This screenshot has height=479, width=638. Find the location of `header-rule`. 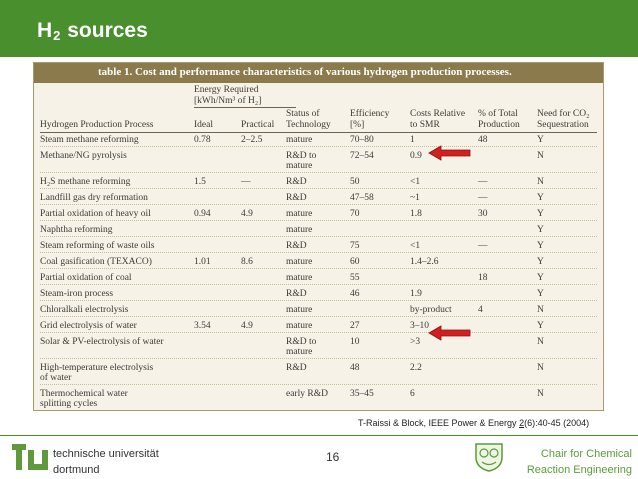

header-rule is located at coordinates (318, 132).